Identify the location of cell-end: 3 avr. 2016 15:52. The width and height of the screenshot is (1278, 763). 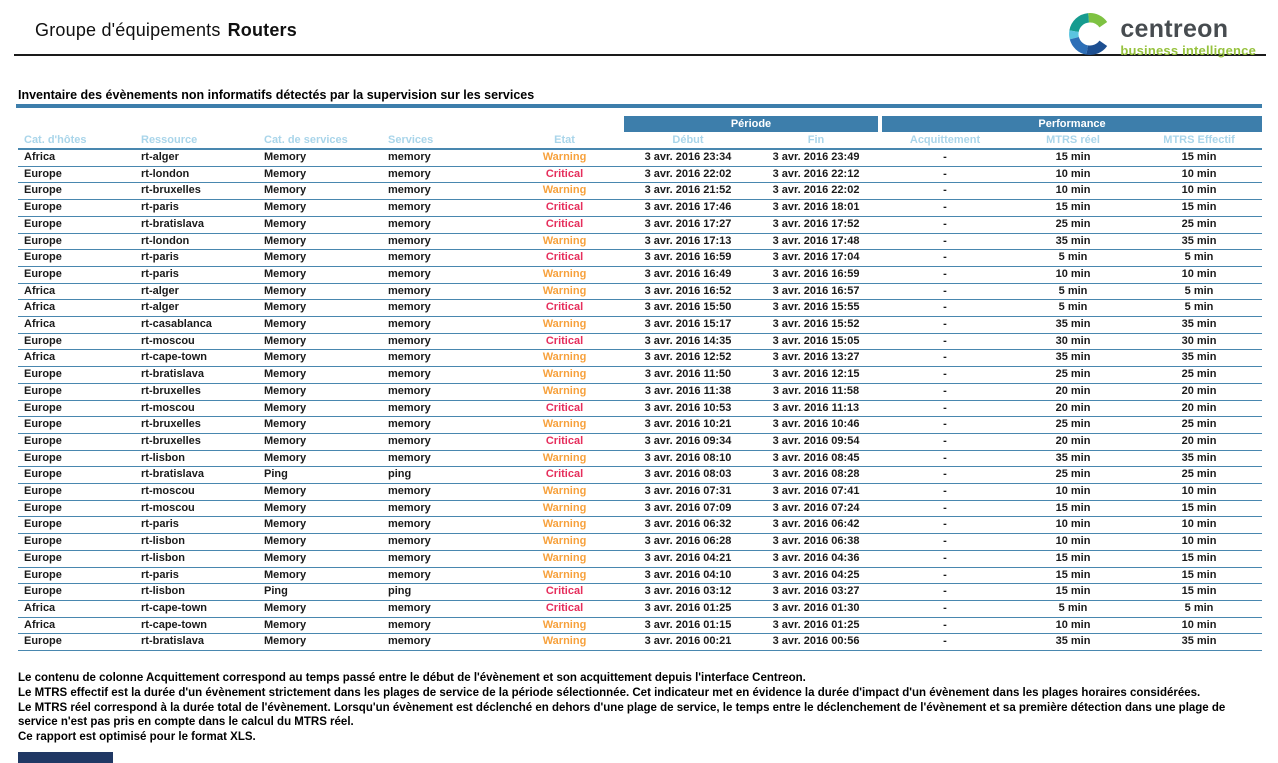
(816, 325).